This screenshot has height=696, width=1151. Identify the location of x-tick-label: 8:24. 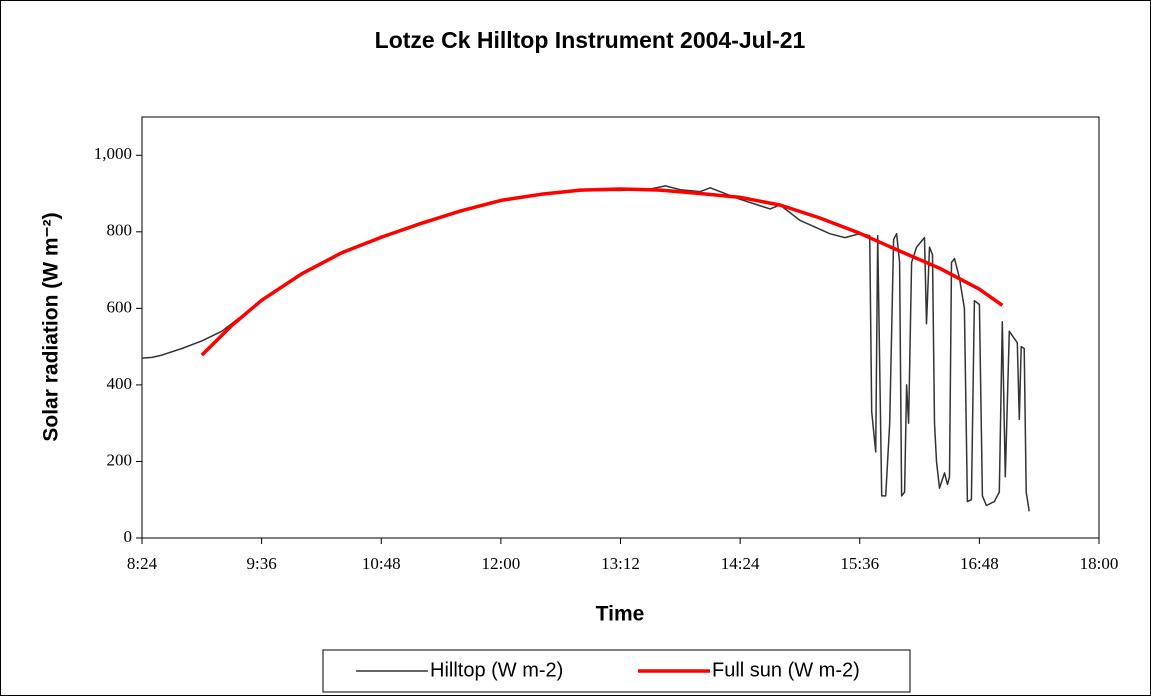
(142, 563).